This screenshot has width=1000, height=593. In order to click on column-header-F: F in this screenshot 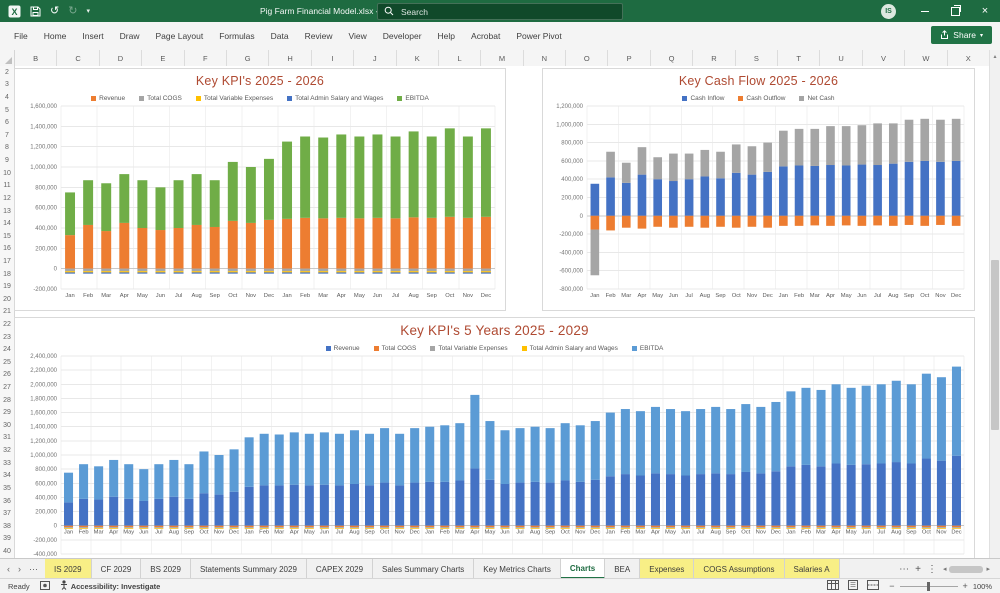, I will do `click(206, 58)`.